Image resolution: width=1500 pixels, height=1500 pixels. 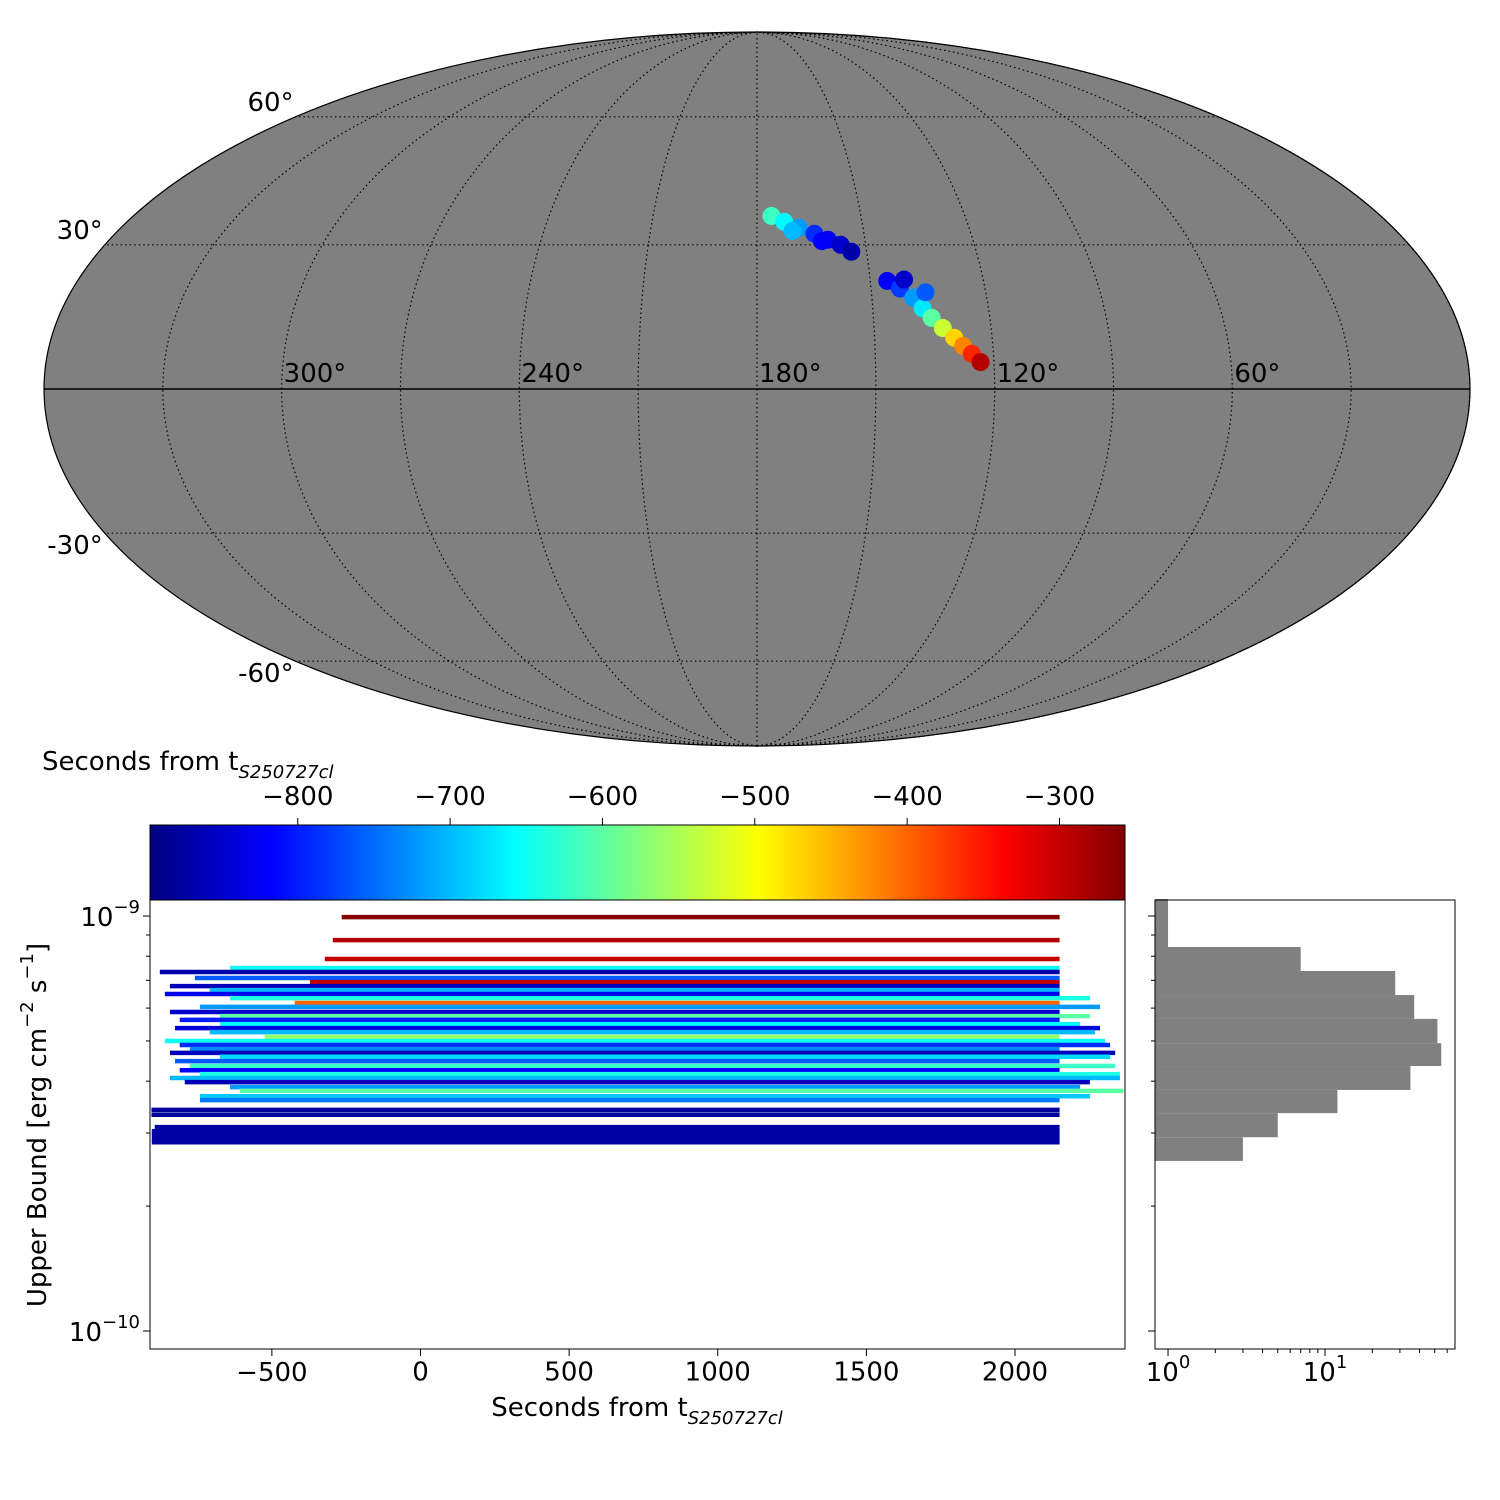 I want to click on tick-label: 500, so click(x=569, y=1373).